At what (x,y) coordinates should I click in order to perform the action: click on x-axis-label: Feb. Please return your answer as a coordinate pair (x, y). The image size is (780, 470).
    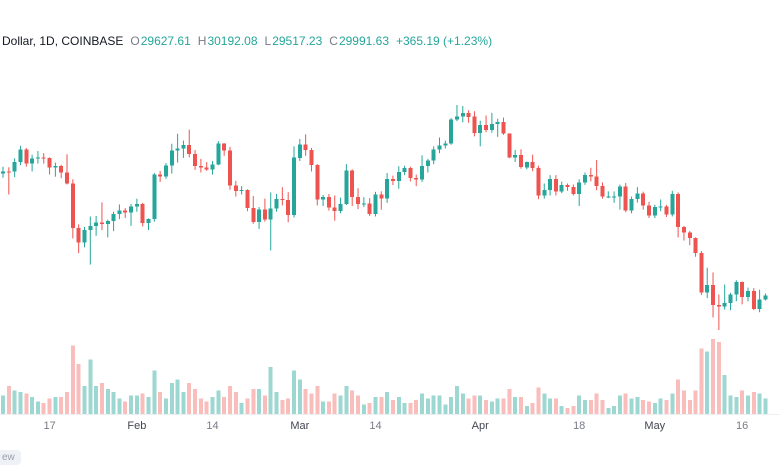
    Looking at the image, I should click on (136, 426).